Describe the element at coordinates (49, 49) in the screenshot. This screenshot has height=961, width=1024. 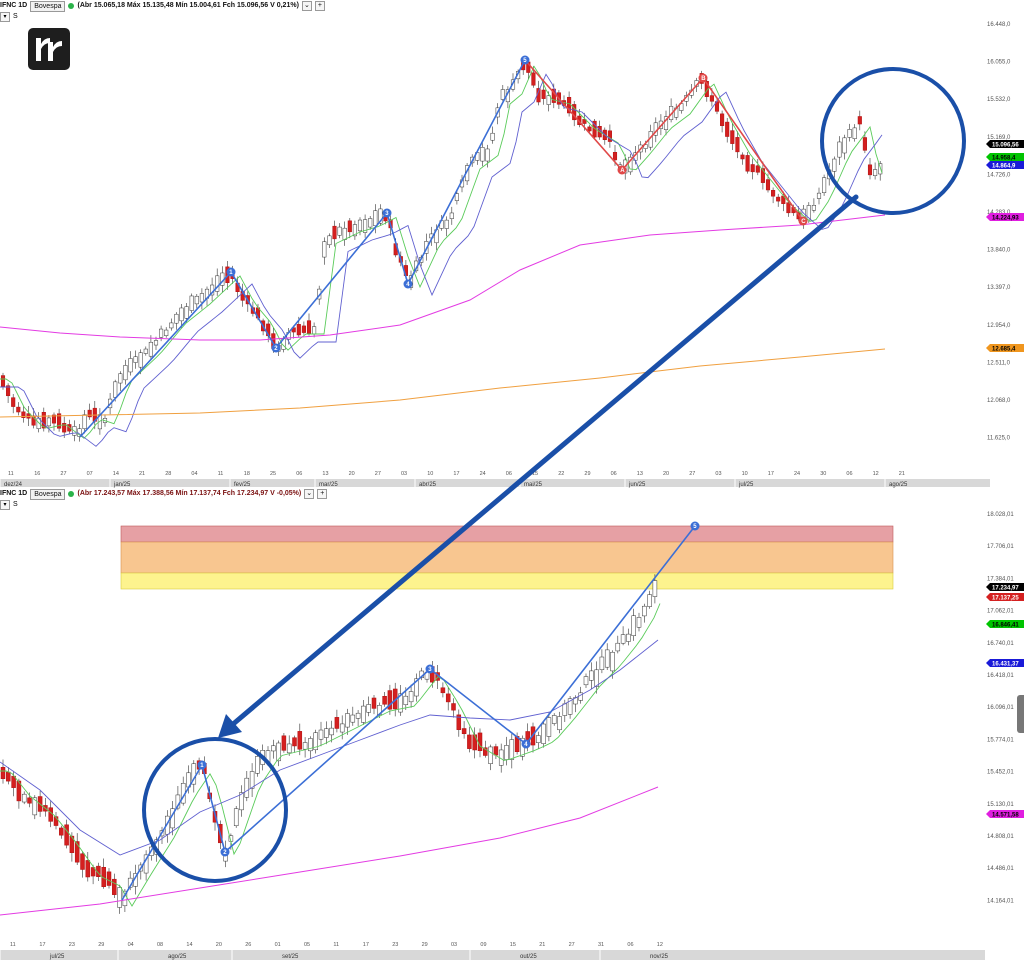
I see `rr-logo-icon` at that location.